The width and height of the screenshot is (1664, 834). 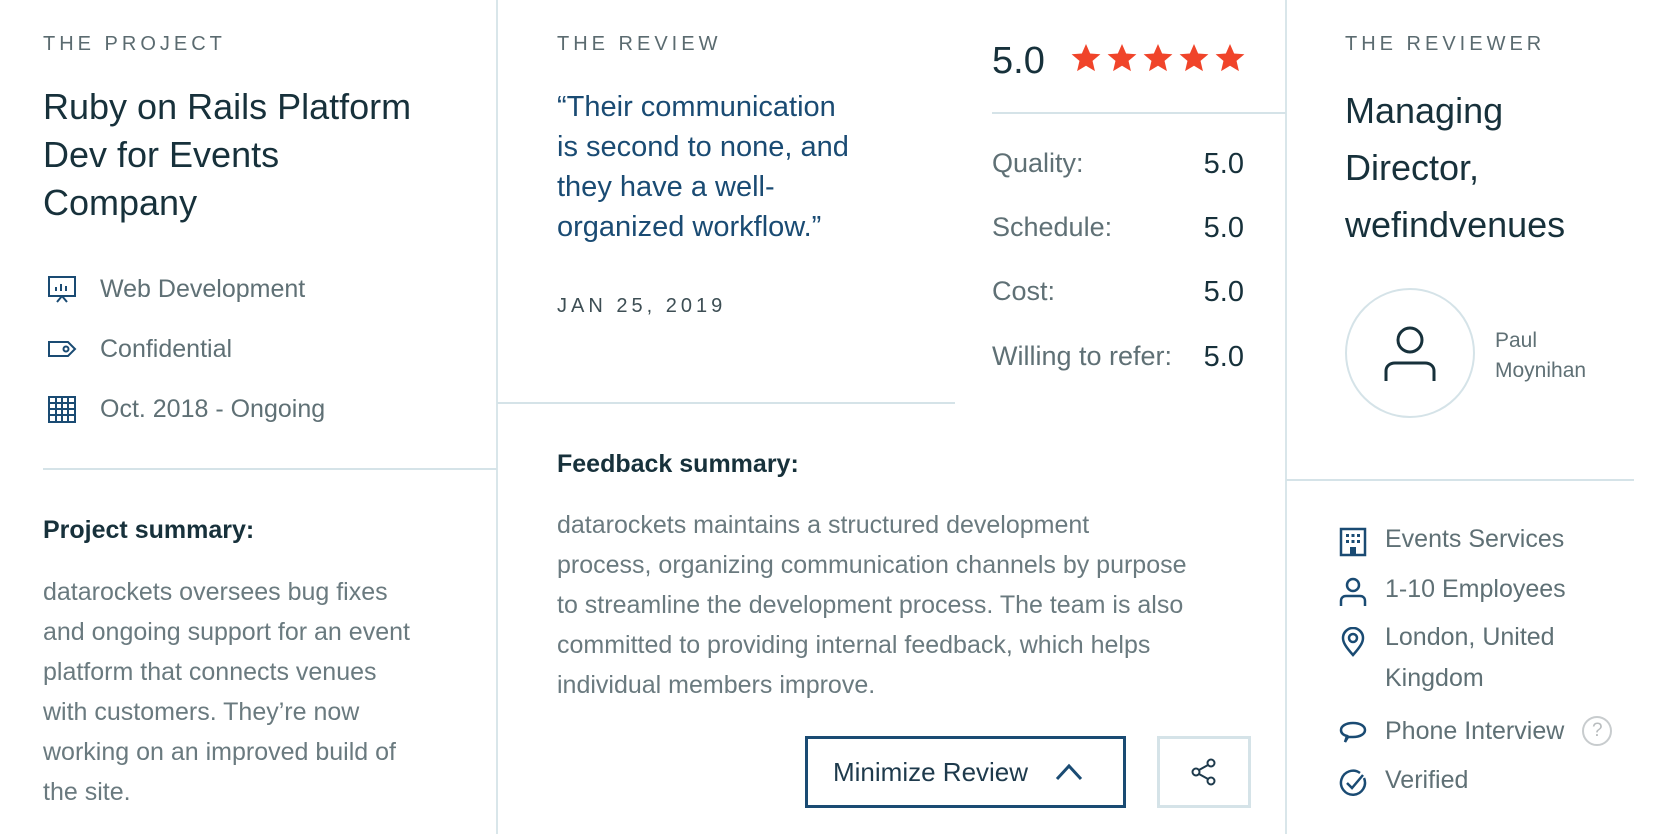 I want to click on quote-line: they have a well-, so click(x=666, y=187).